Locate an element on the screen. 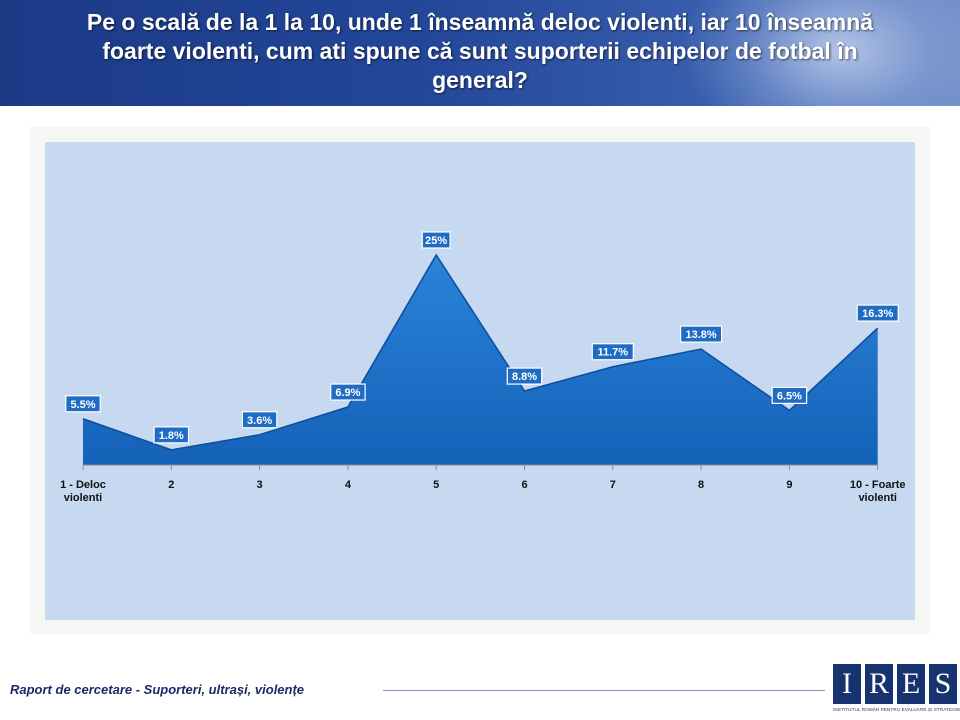 The width and height of the screenshot is (960, 720). logo-letter: R is located at coordinates (879, 684).